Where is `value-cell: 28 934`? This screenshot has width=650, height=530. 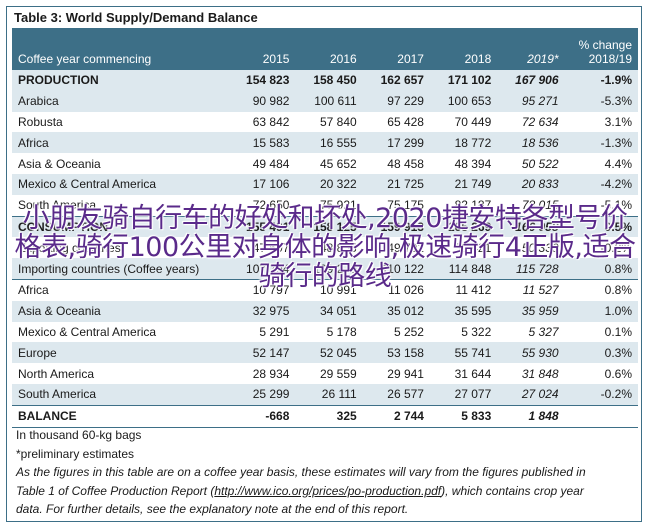 value-cell: 28 934 is located at coordinates (271, 373).